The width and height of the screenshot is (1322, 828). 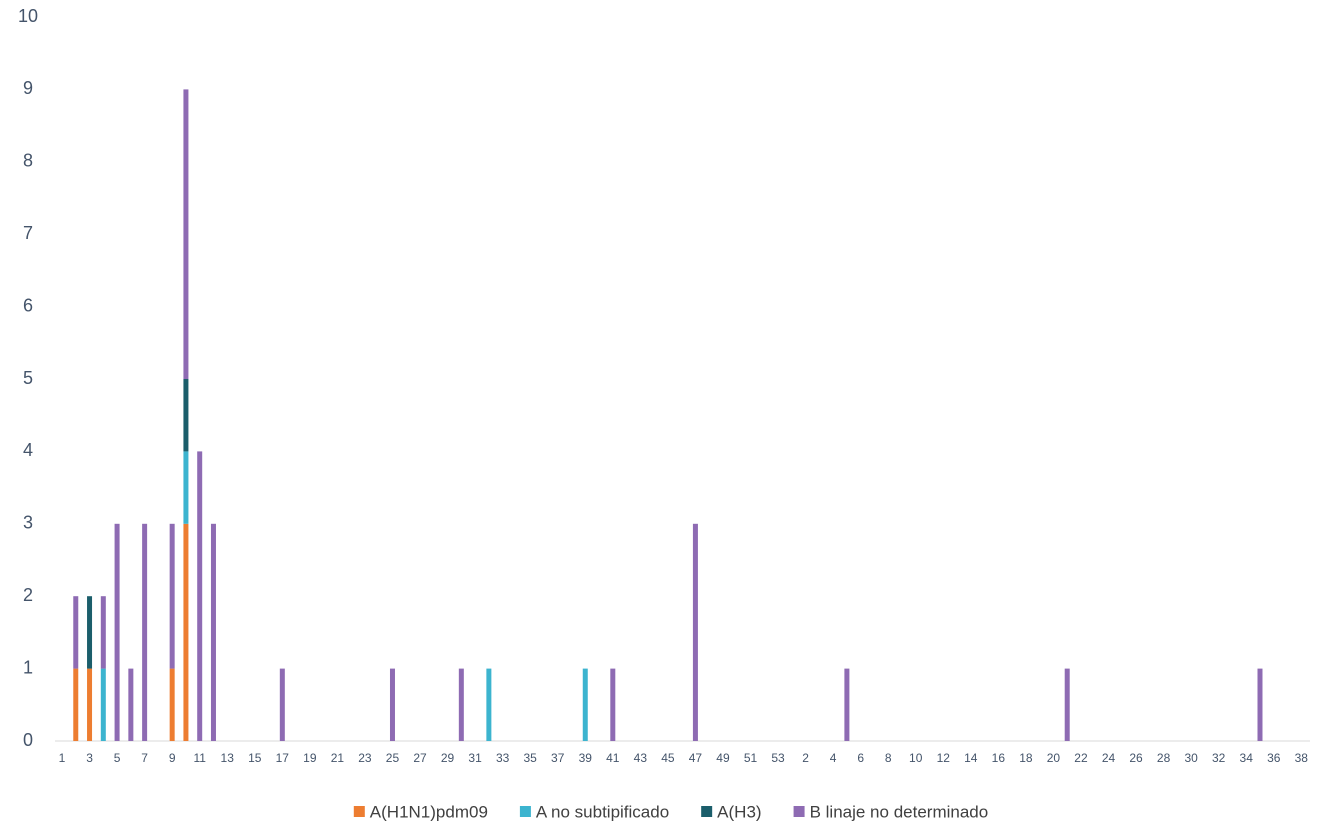 I want to click on y-tick-label: 10, so click(x=28, y=16).